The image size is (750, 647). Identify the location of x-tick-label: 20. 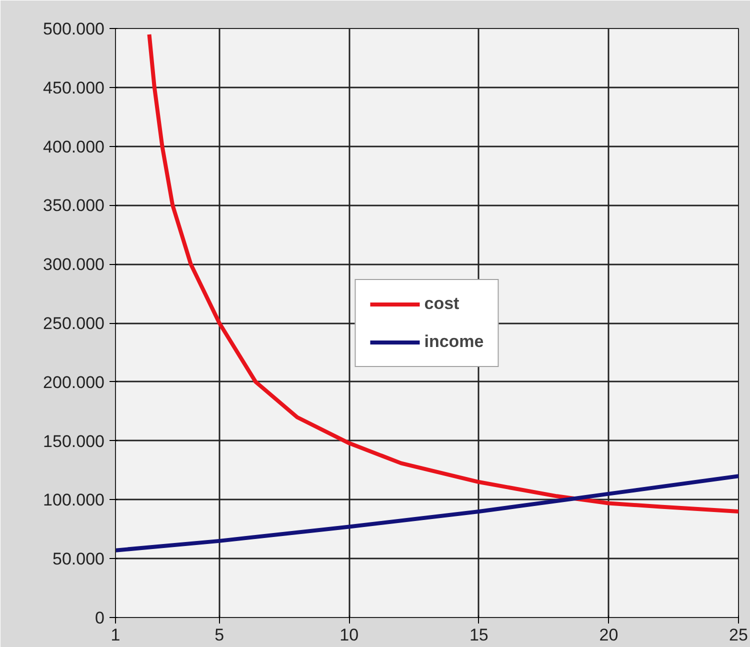
(608, 635).